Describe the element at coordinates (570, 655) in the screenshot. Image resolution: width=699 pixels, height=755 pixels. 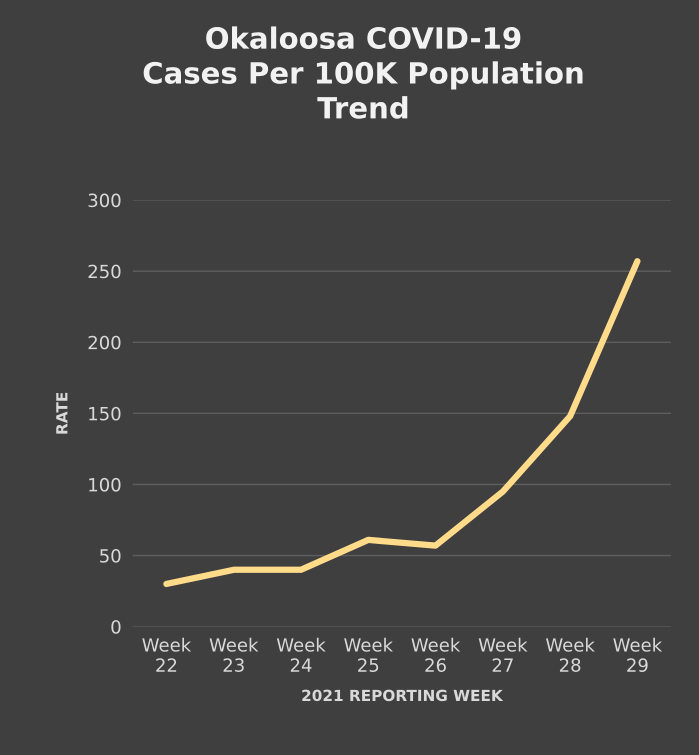
I see `x-tick-label: Week 28` at that location.